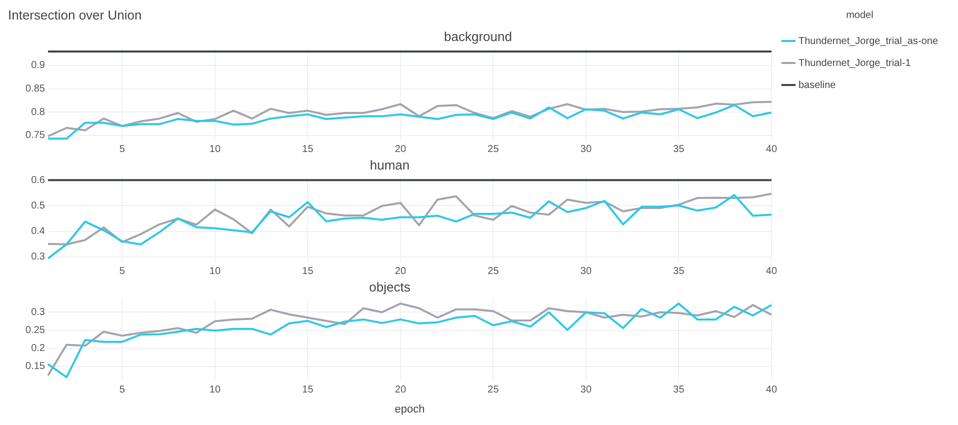 This screenshot has width=958, height=425. Describe the element at coordinates (36, 330) in the screenshot. I see `y-tick-label: 0.25` at that location.